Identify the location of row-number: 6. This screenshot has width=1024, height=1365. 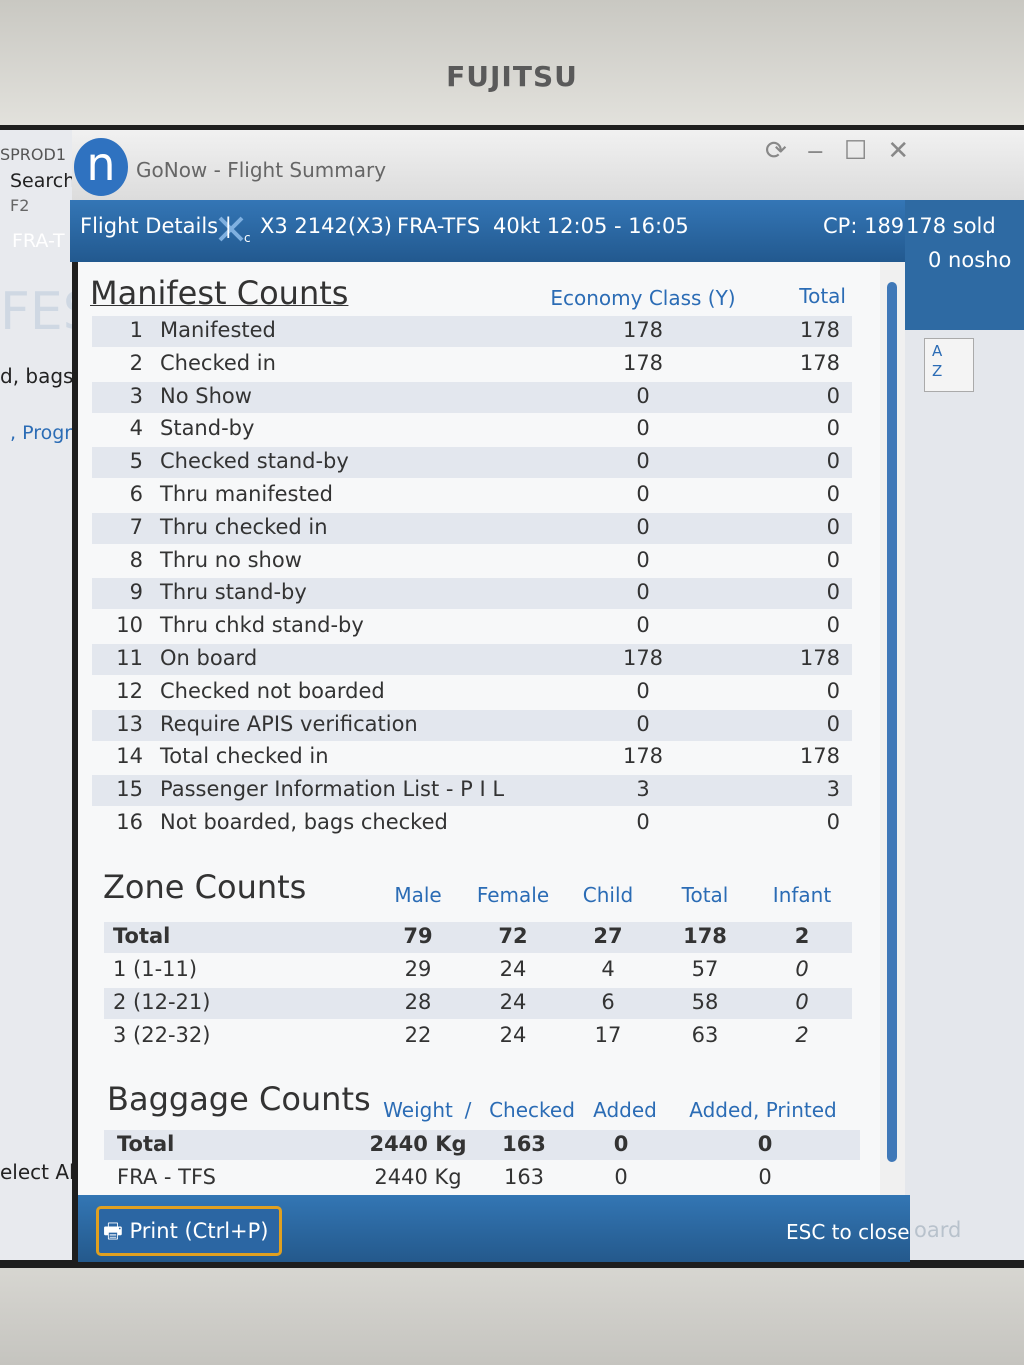
(136, 494).